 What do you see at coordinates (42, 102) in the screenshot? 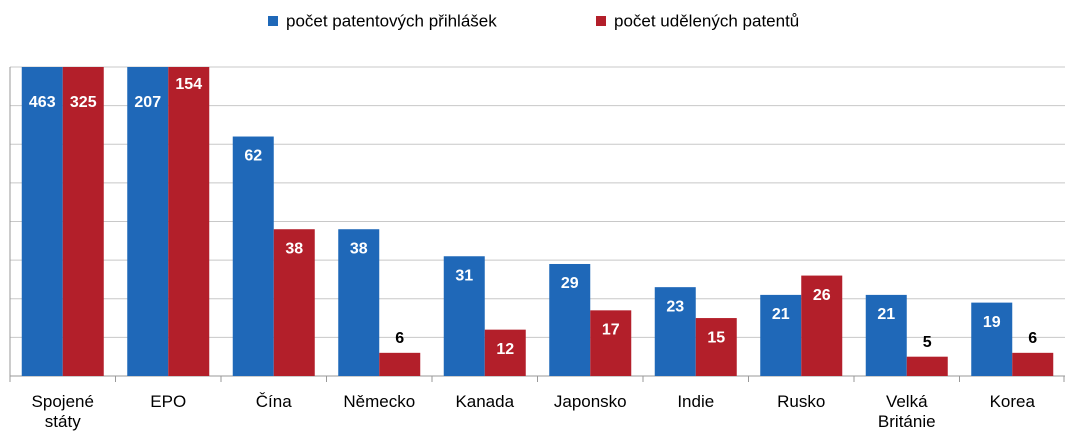
I see `value-label: 463` at bounding box center [42, 102].